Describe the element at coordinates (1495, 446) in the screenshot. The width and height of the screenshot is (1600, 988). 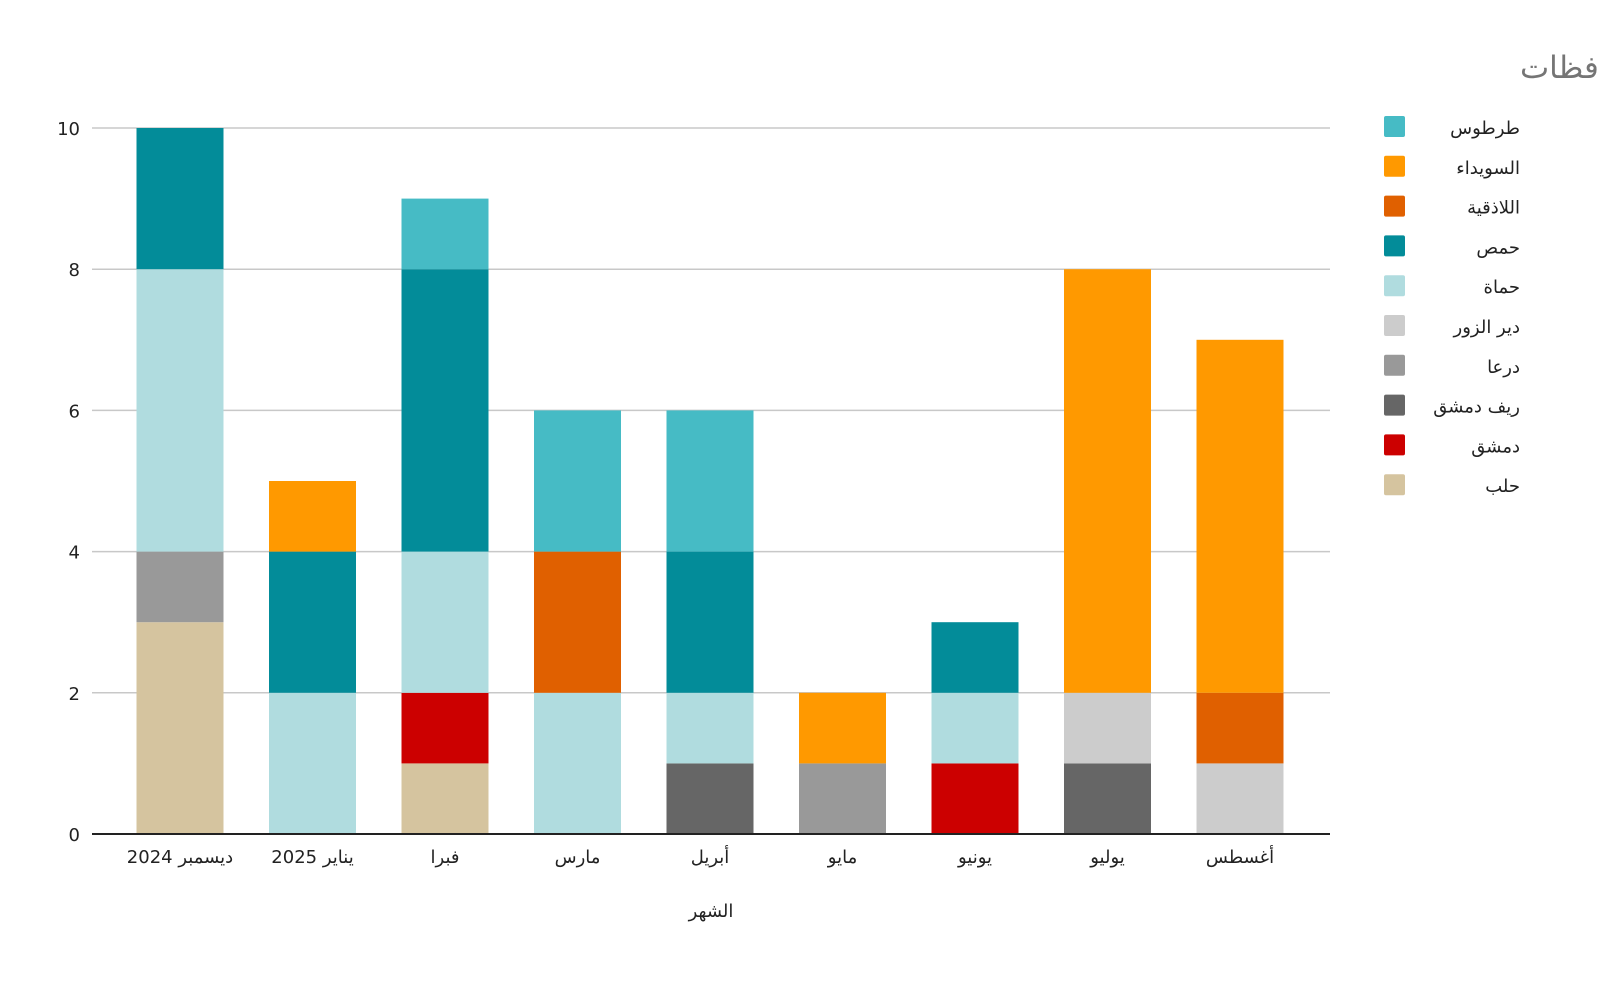
I see `legend-label: دمشق` at that location.